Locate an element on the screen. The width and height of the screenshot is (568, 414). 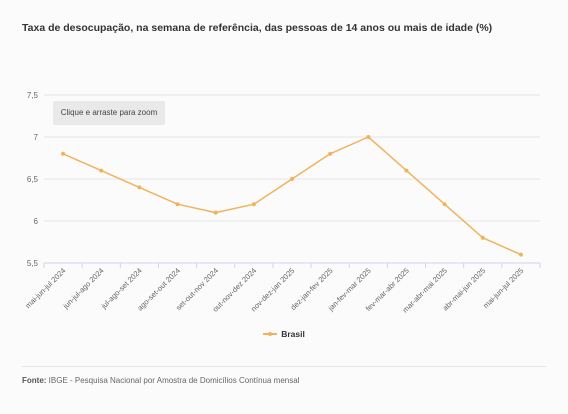
legend-label-brasil: Brasil is located at coordinates (293, 334).